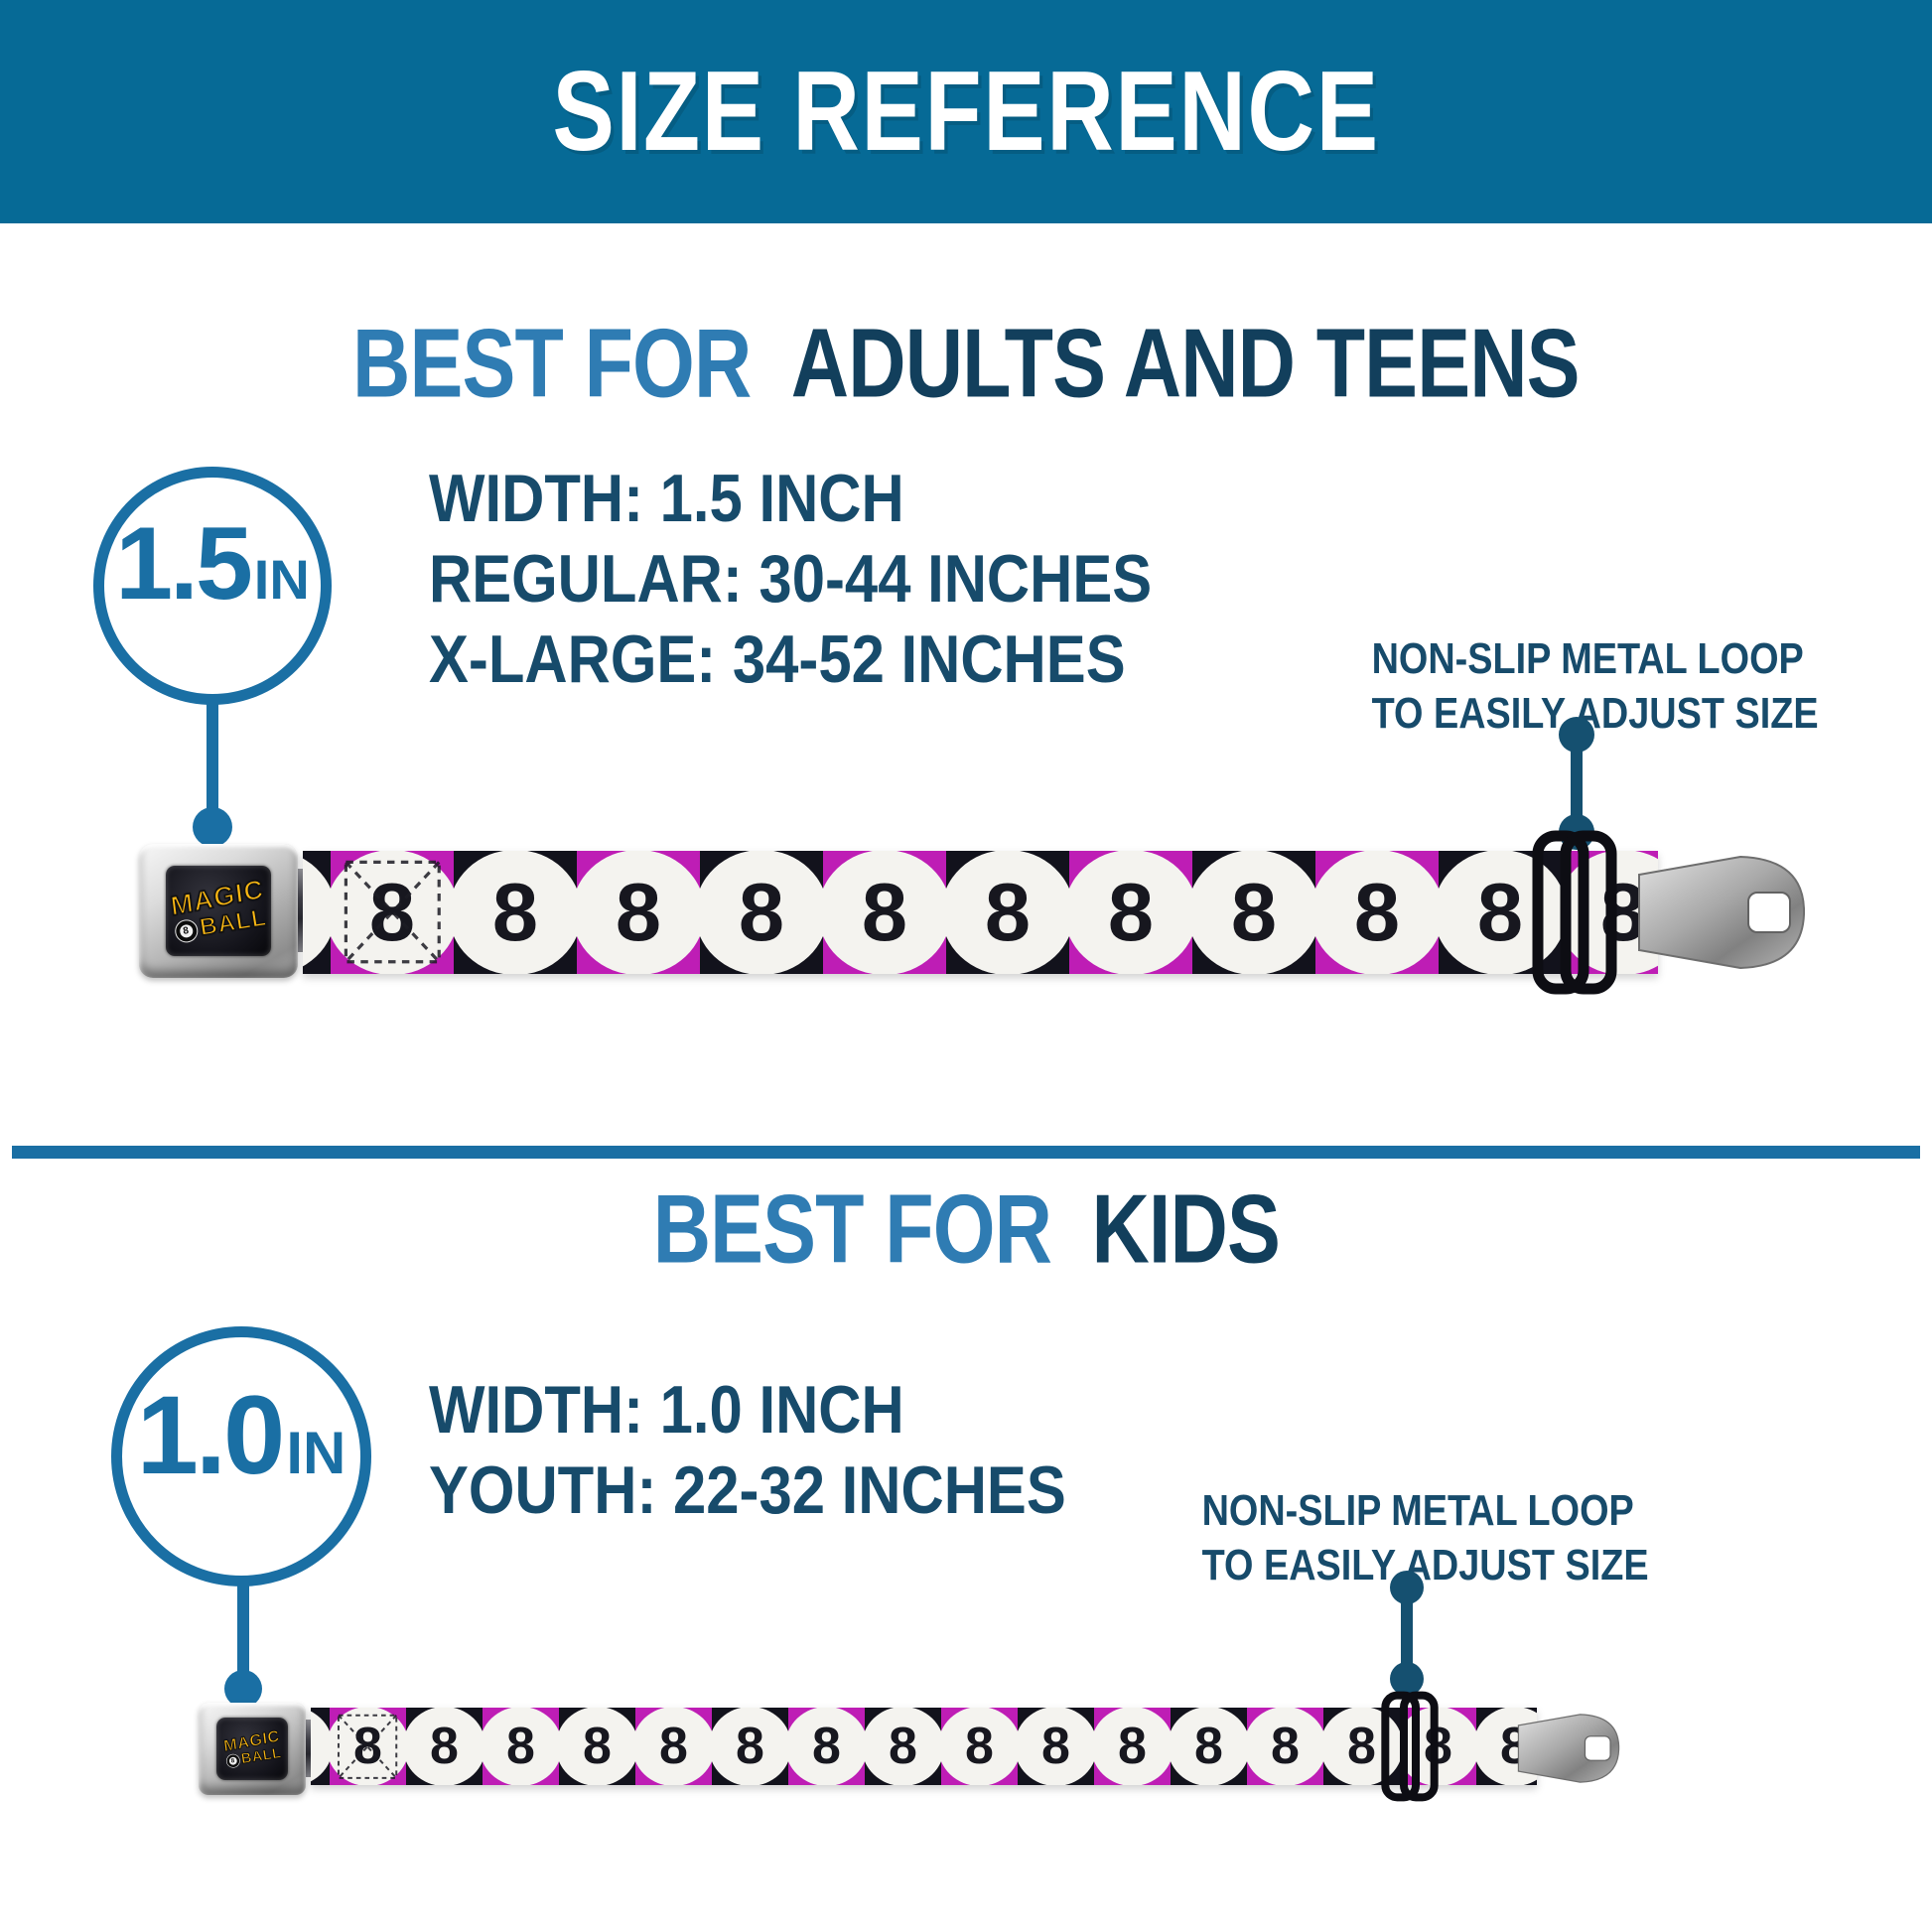  Describe the element at coordinates (211, 1435) in the screenshot. I see `badge-value: 1.0` at that location.